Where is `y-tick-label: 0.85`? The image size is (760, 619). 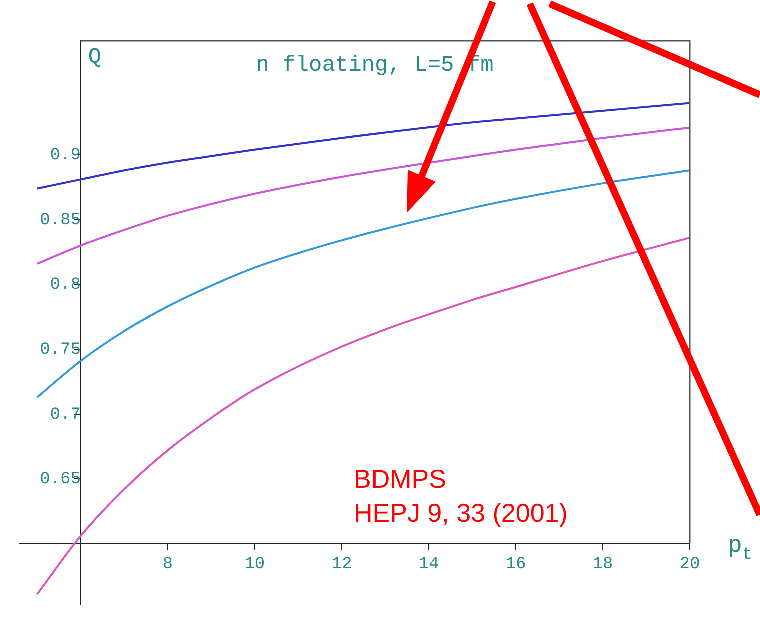
y-tick-label: 0.85 is located at coordinates (60, 220).